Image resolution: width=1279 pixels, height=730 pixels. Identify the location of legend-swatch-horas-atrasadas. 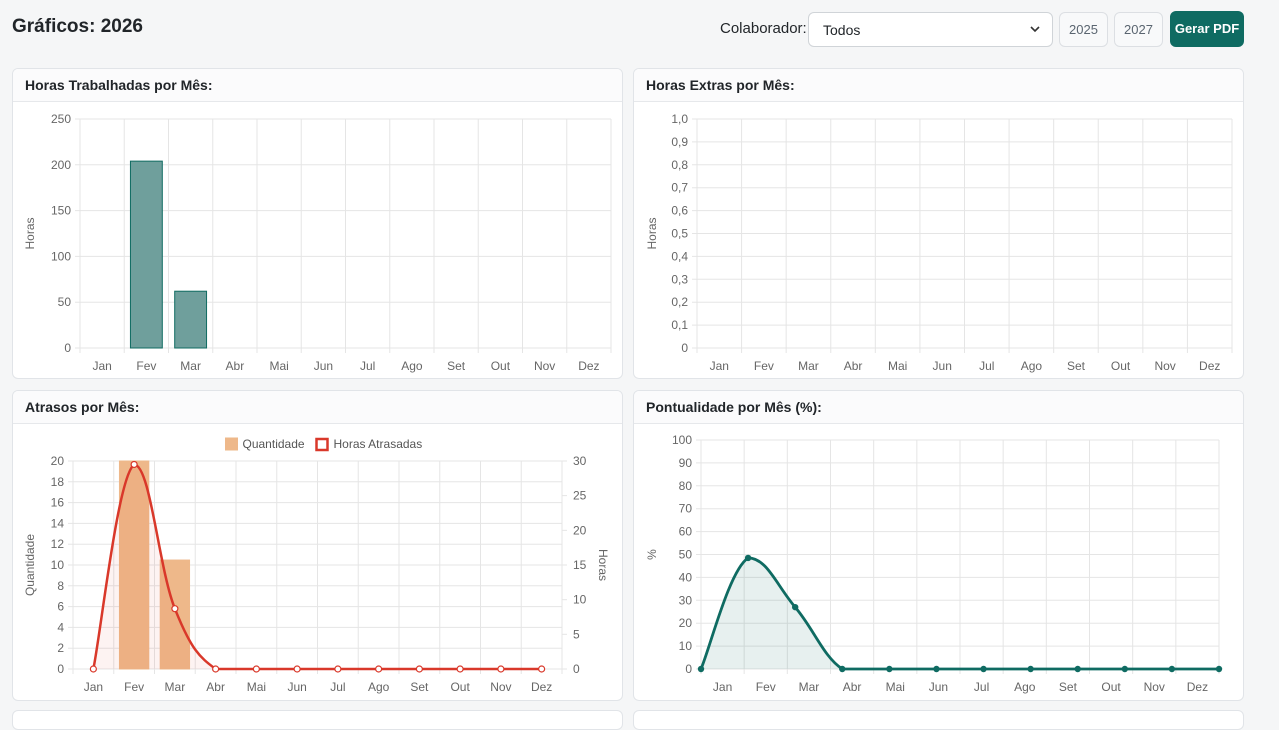
(322, 444).